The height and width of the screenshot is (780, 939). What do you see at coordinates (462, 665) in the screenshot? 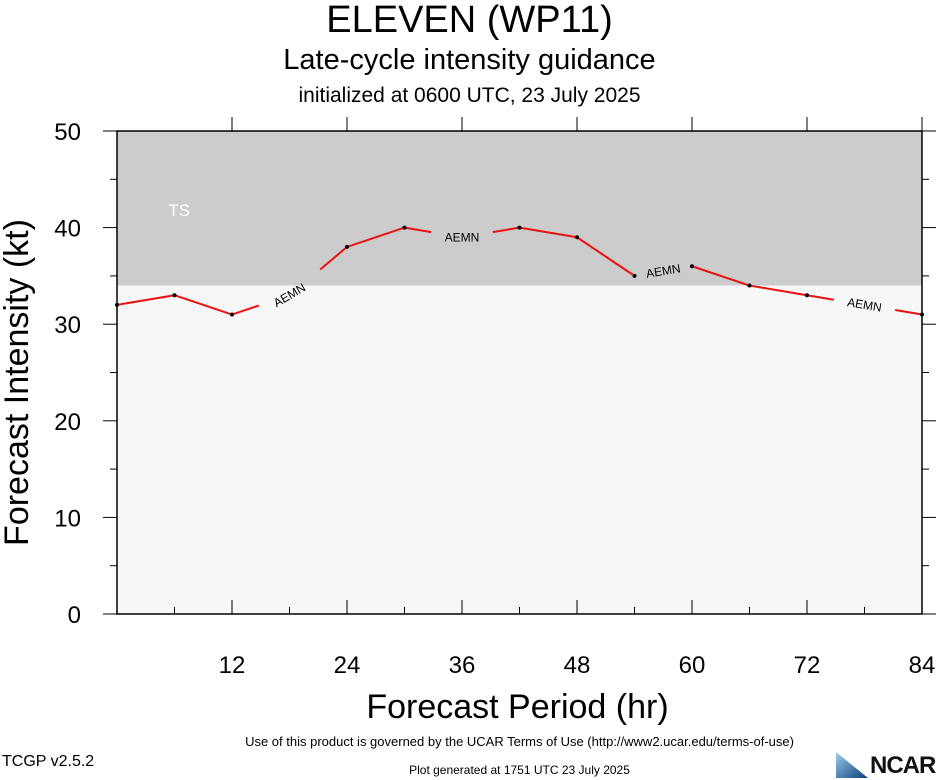
I see `x-tick-label: 36` at bounding box center [462, 665].